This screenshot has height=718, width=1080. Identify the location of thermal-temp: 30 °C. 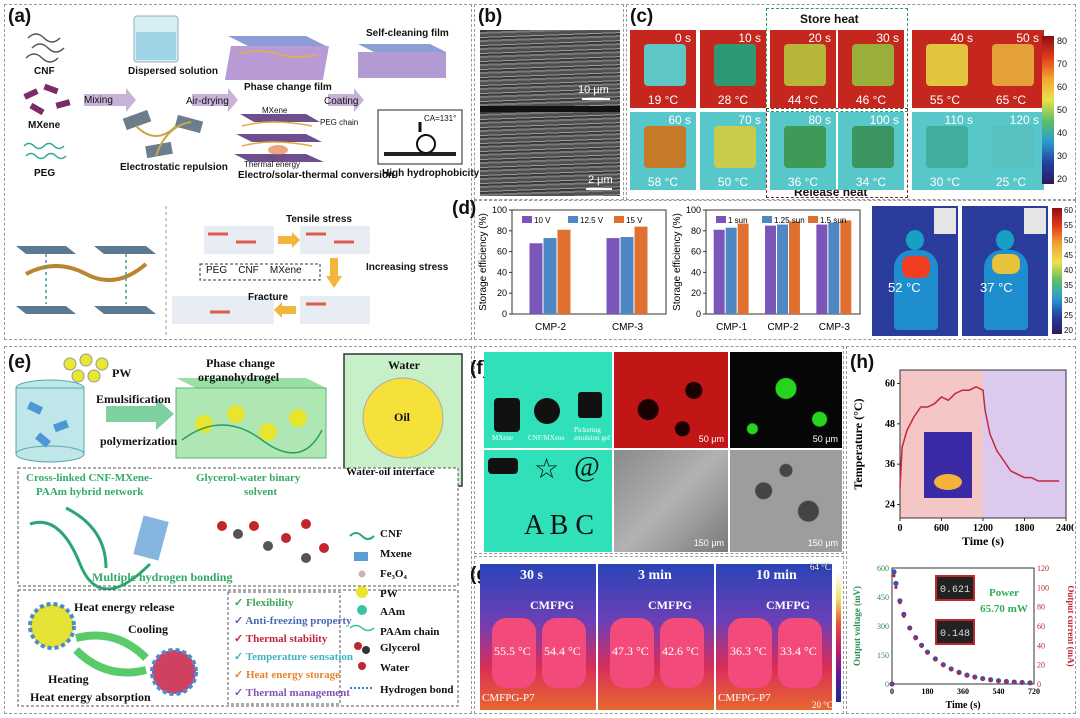
(945, 182).